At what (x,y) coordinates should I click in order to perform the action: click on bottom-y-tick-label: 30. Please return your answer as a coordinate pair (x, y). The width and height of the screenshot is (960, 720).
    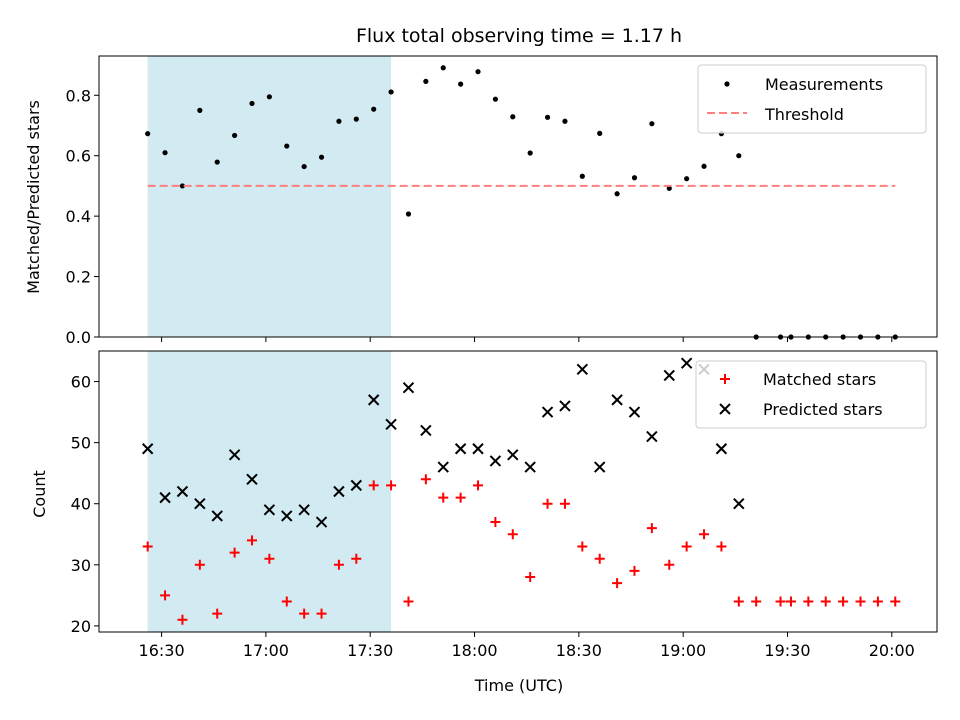
    Looking at the image, I should click on (81, 565).